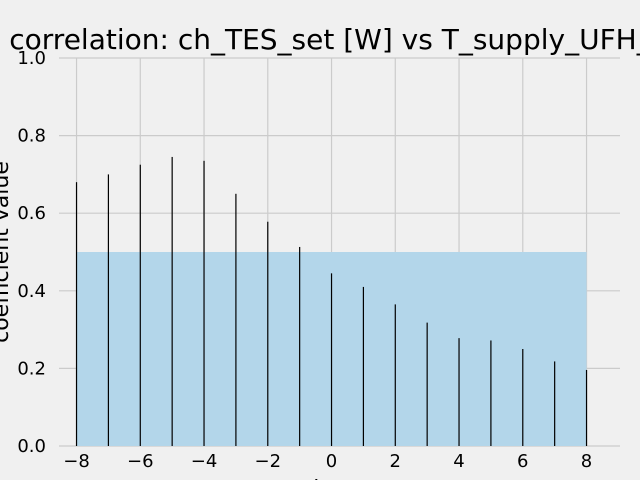  I want to click on y-tick-label: 0.8, so click(31, 136).